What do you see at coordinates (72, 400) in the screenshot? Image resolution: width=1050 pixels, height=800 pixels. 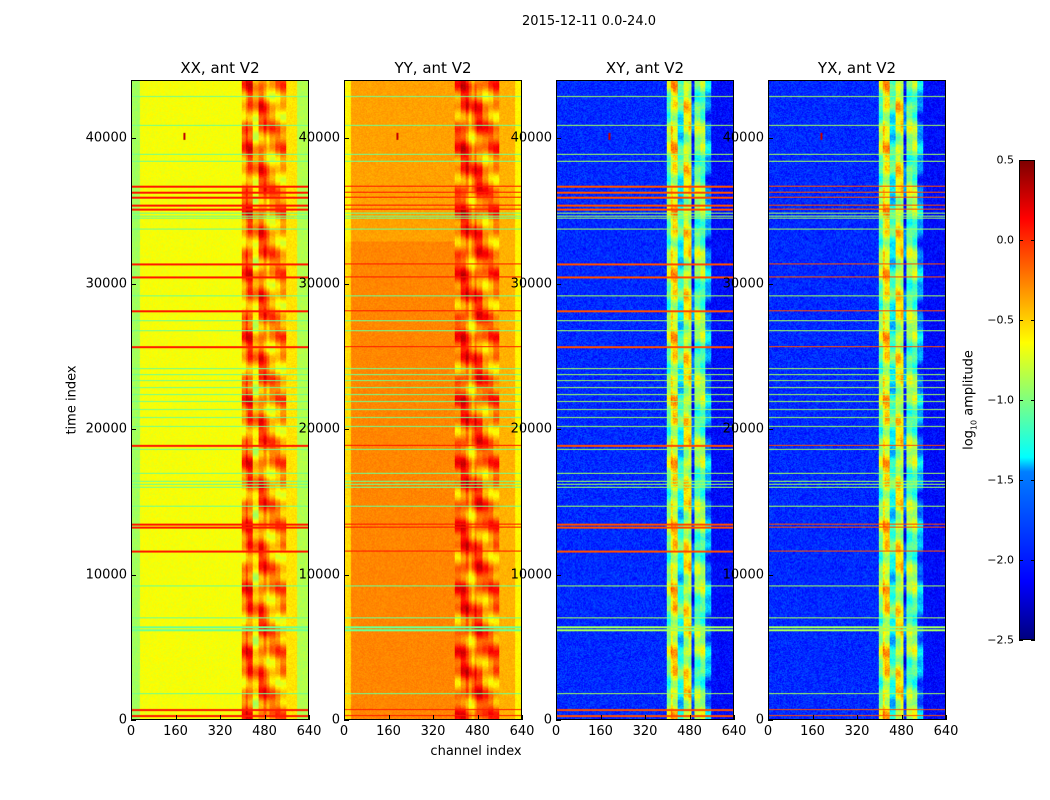 I see `y-axis-label: time index` at bounding box center [72, 400].